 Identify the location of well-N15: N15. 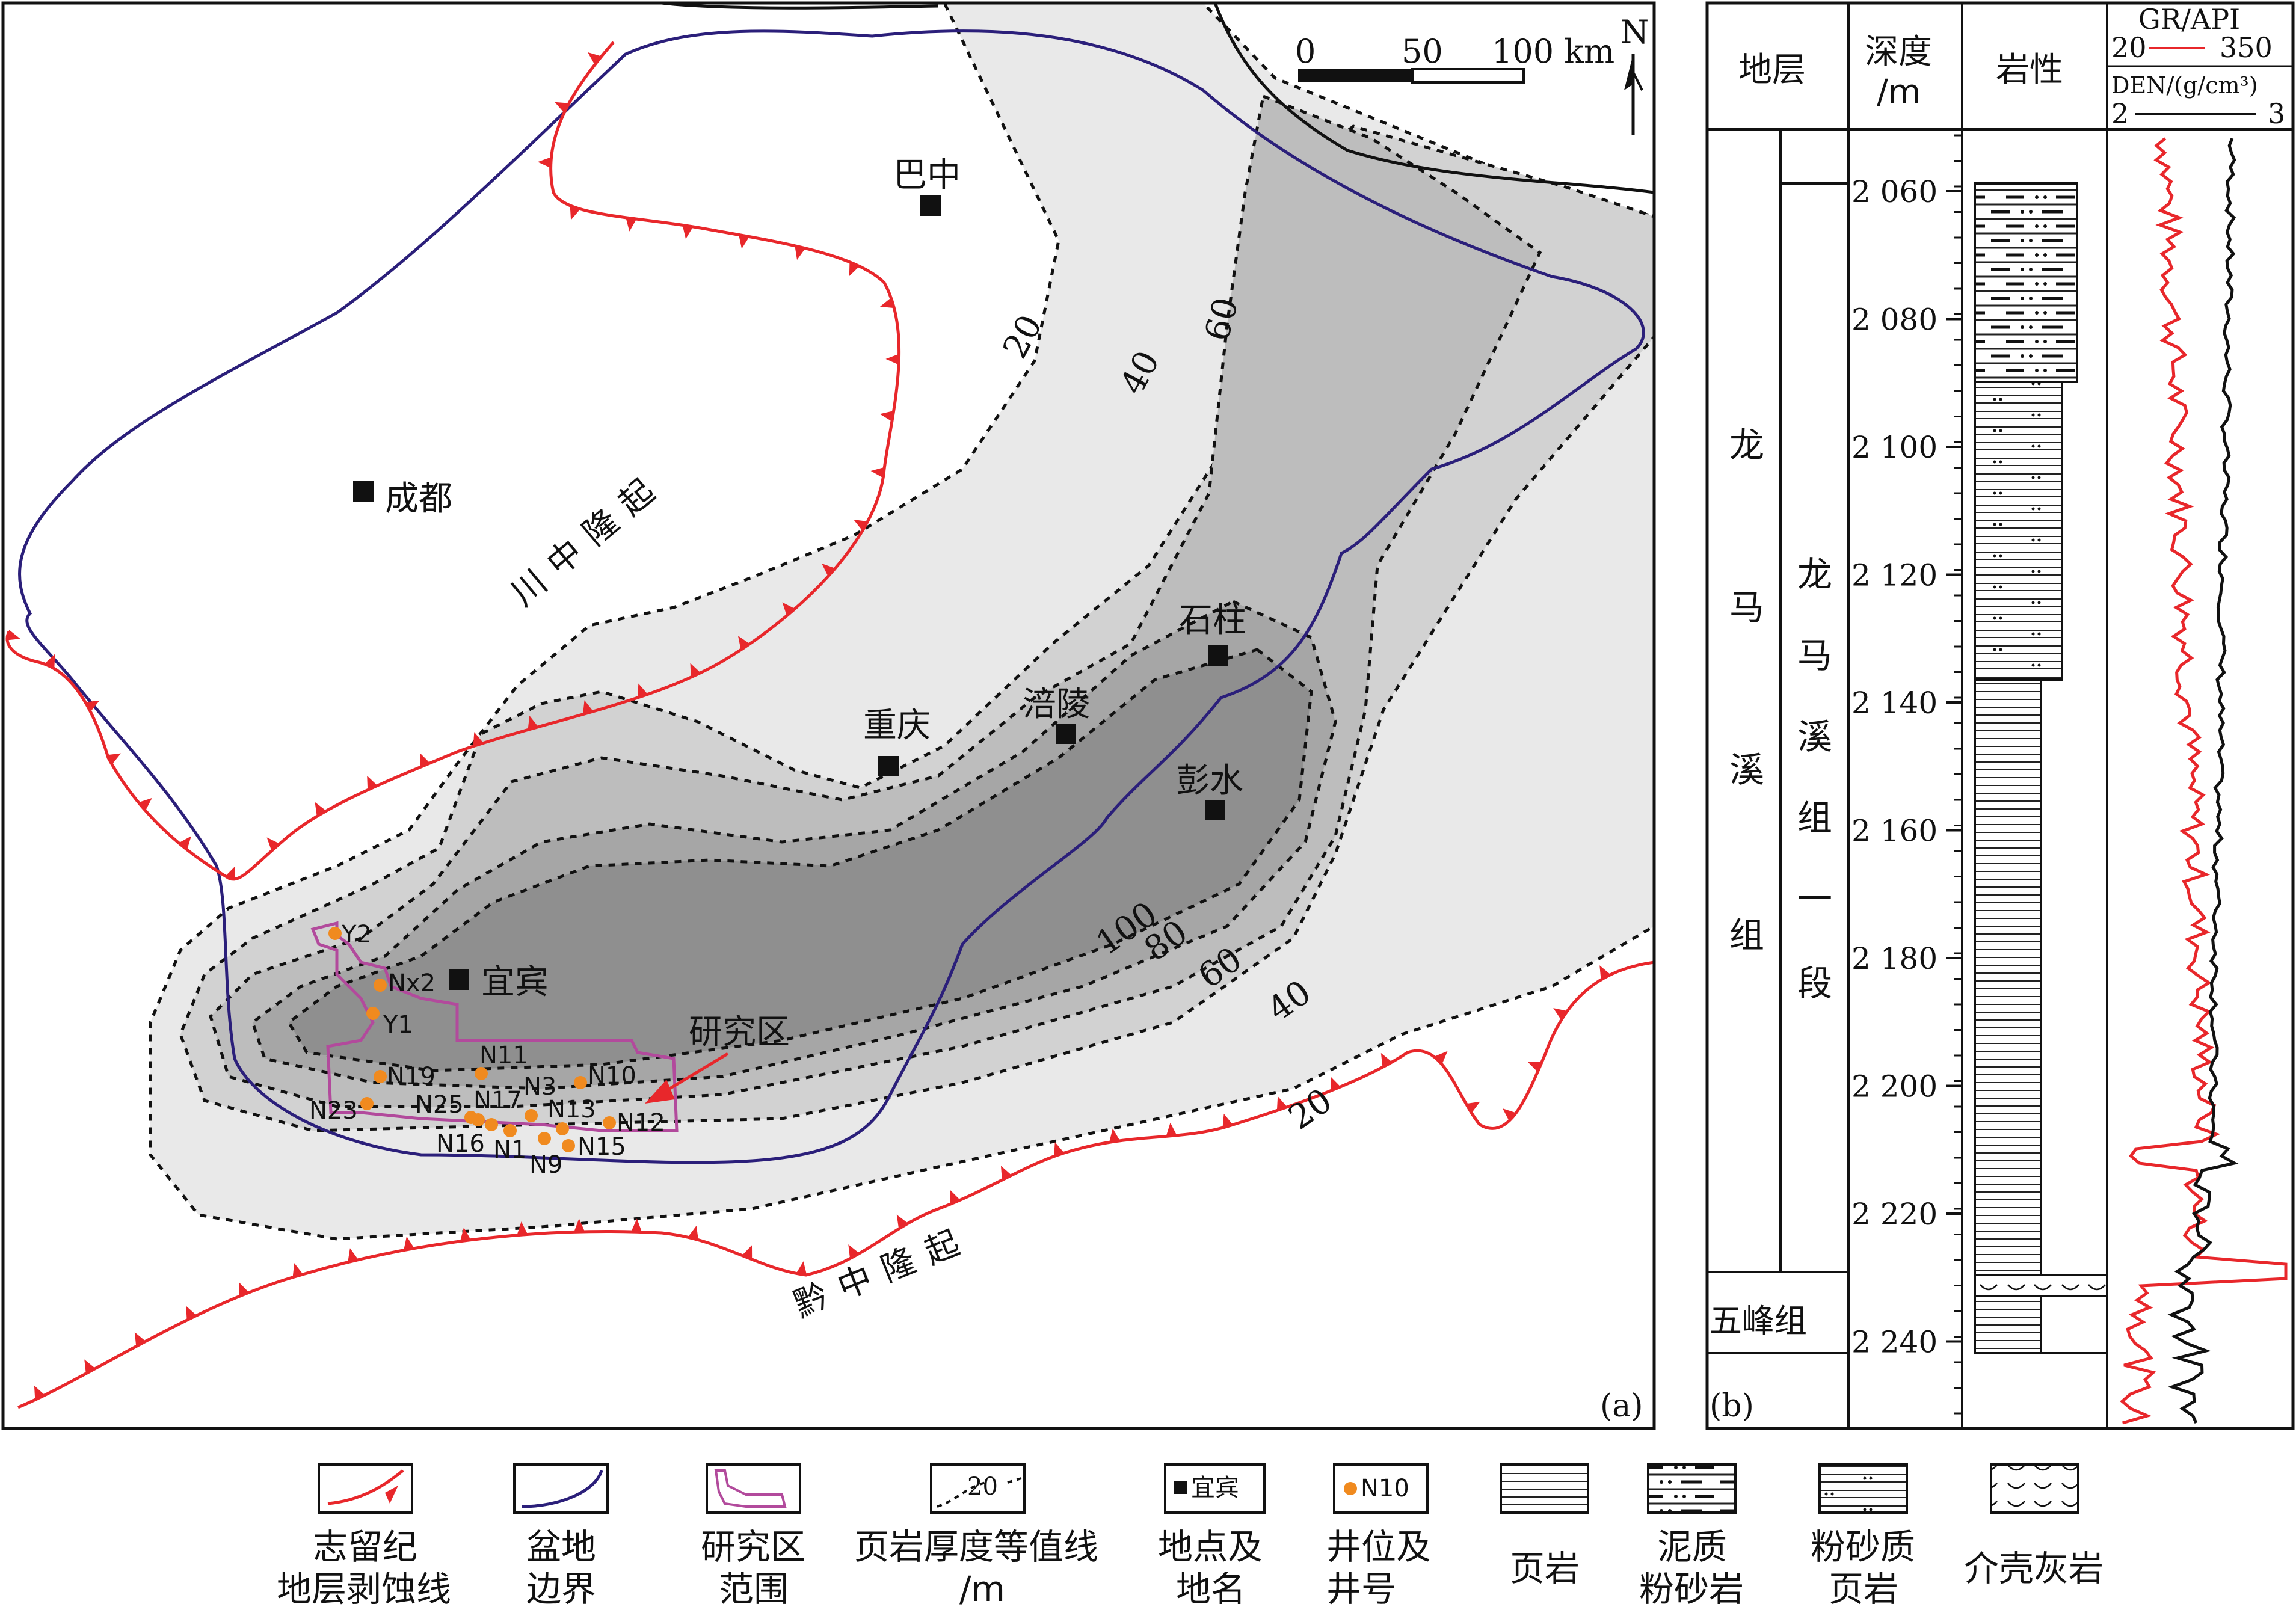
(594, 1147).